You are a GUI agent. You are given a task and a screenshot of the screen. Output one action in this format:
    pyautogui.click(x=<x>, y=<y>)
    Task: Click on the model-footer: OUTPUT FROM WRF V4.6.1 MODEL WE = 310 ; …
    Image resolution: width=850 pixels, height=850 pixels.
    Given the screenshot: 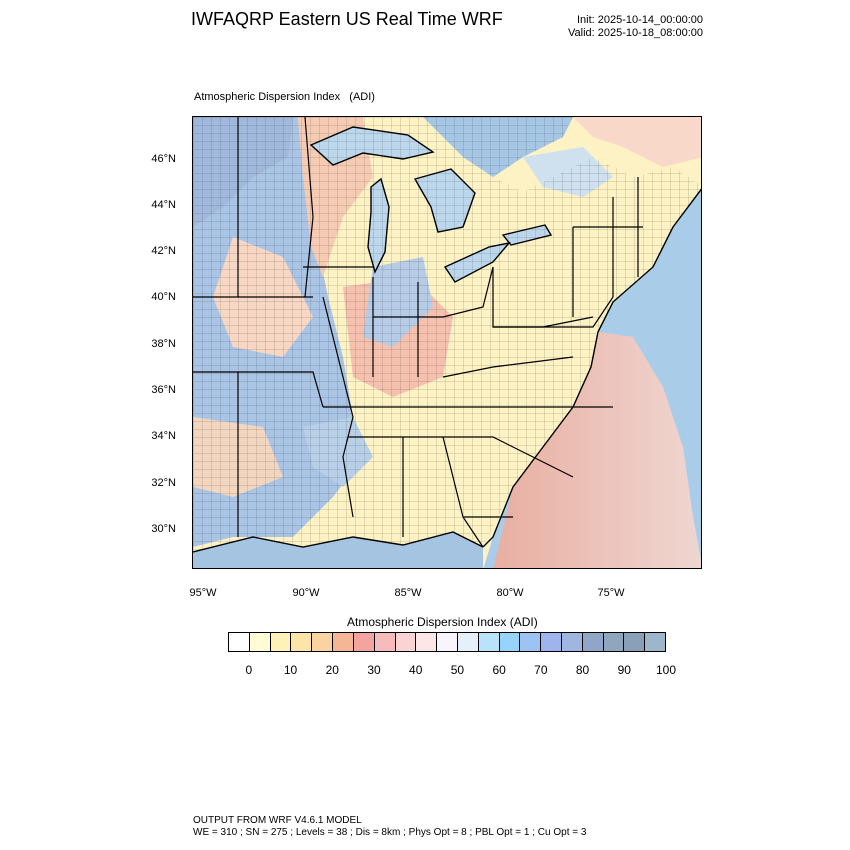 What is the action you would take?
    pyautogui.click(x=389, y=827)
    